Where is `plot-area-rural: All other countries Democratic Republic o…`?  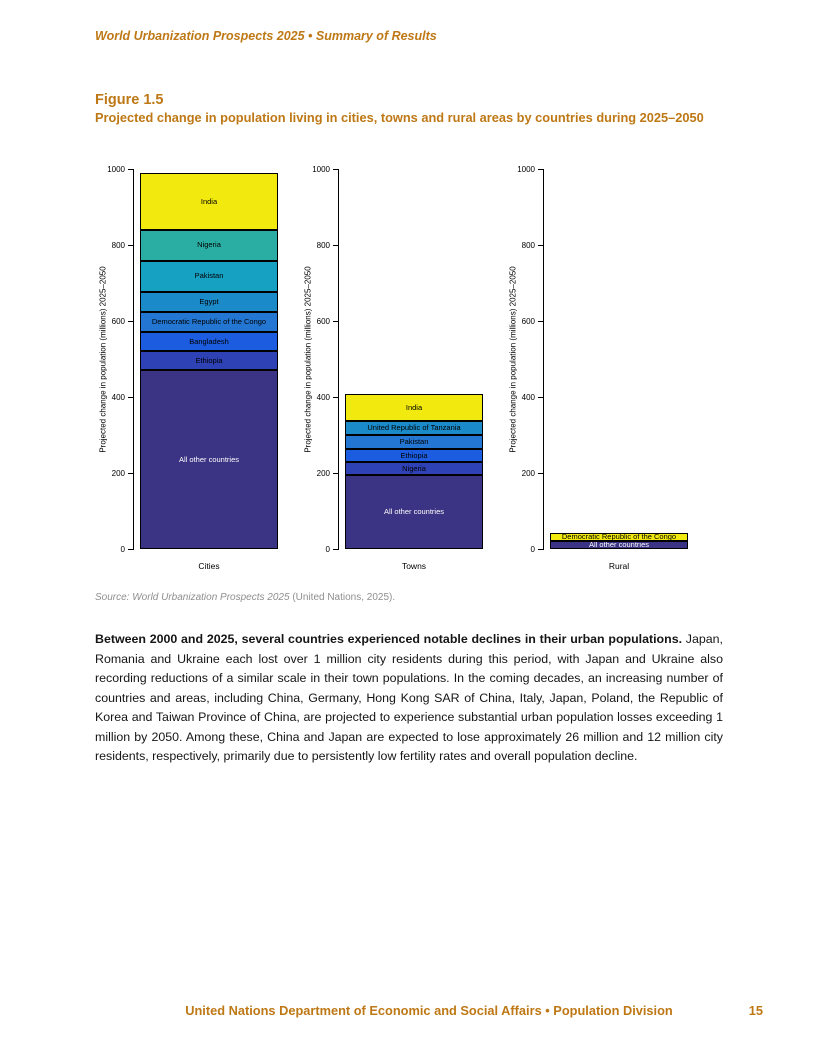 plot-area-rural: All other countries Democratic Republic o… is located at coordinates (619, 359).